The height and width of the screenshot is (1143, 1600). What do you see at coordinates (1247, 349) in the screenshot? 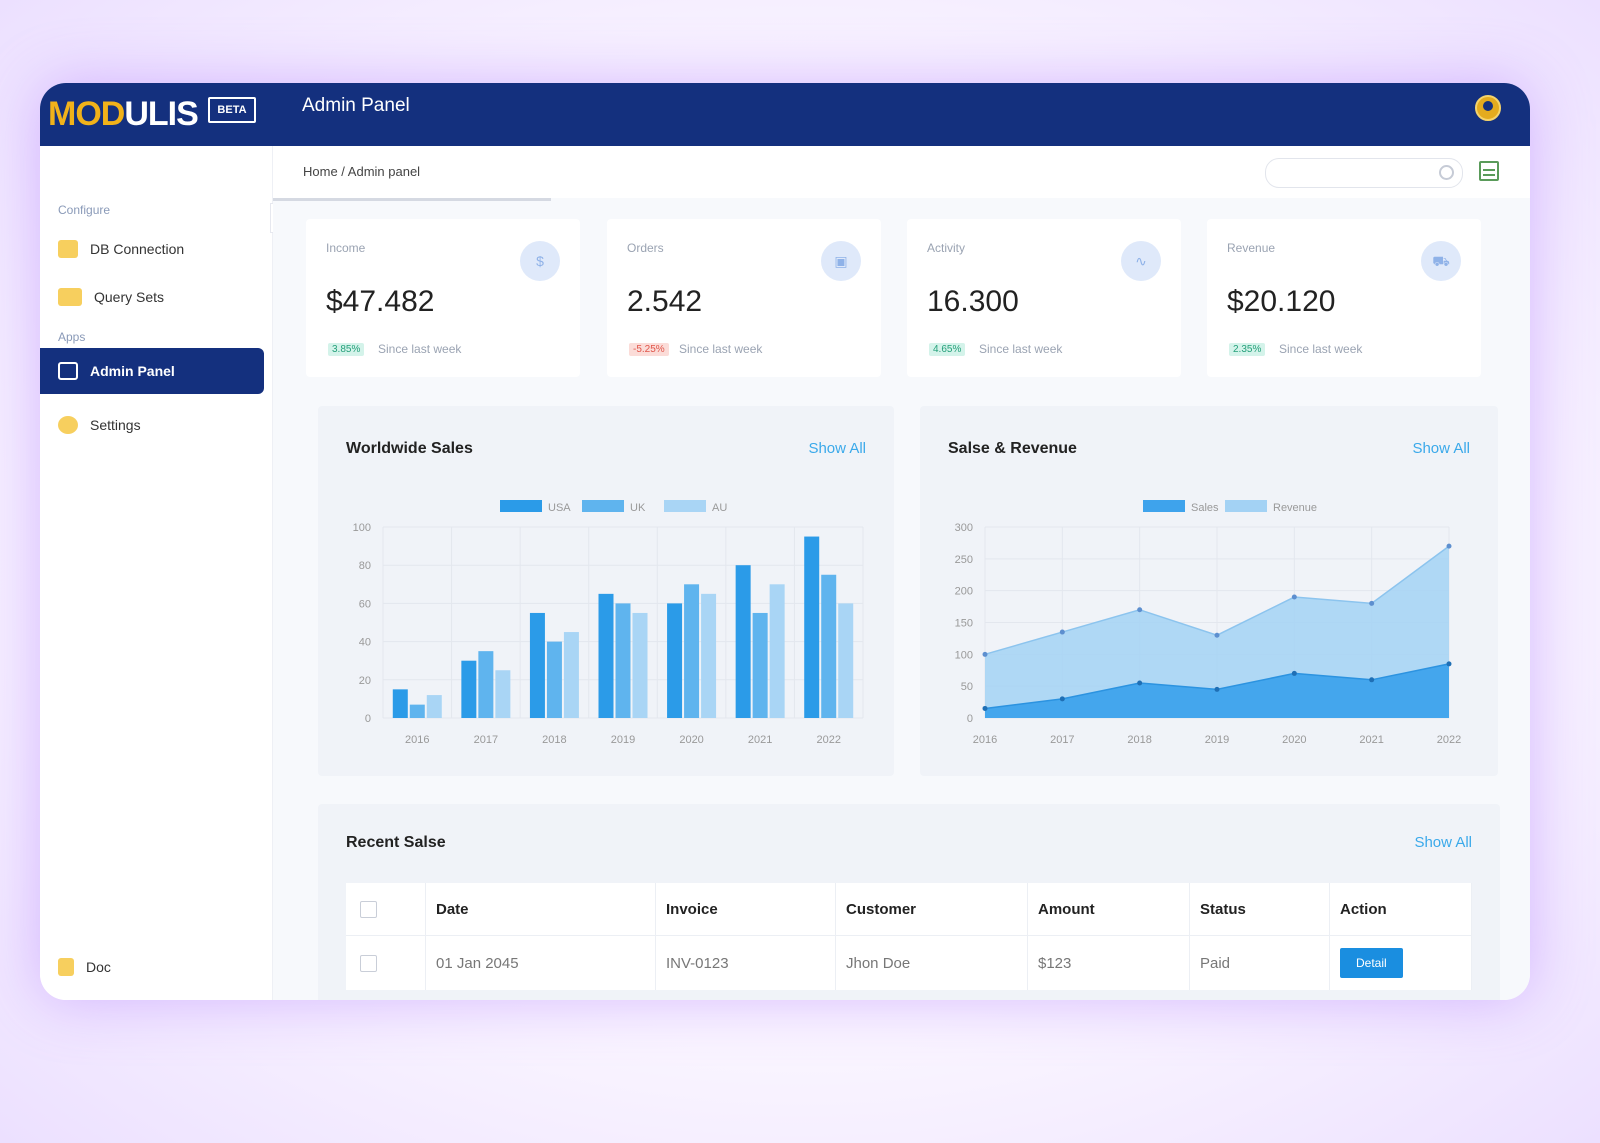
I see `stat-change-badge: 2.35%` at bounding box center [1247, 349].